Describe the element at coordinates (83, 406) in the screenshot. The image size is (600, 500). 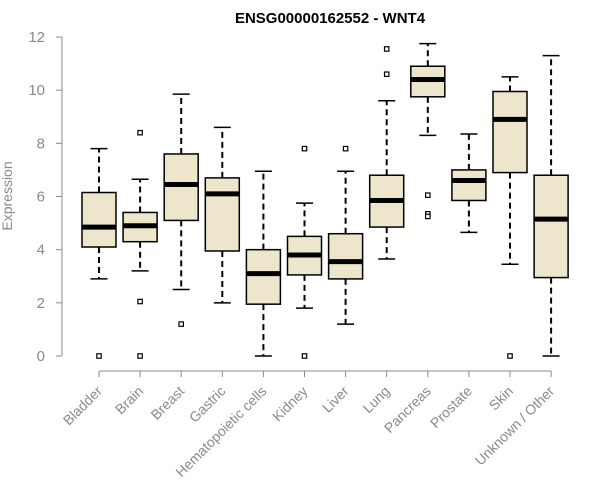
I see `x-tick-label: Bladder` at that location.